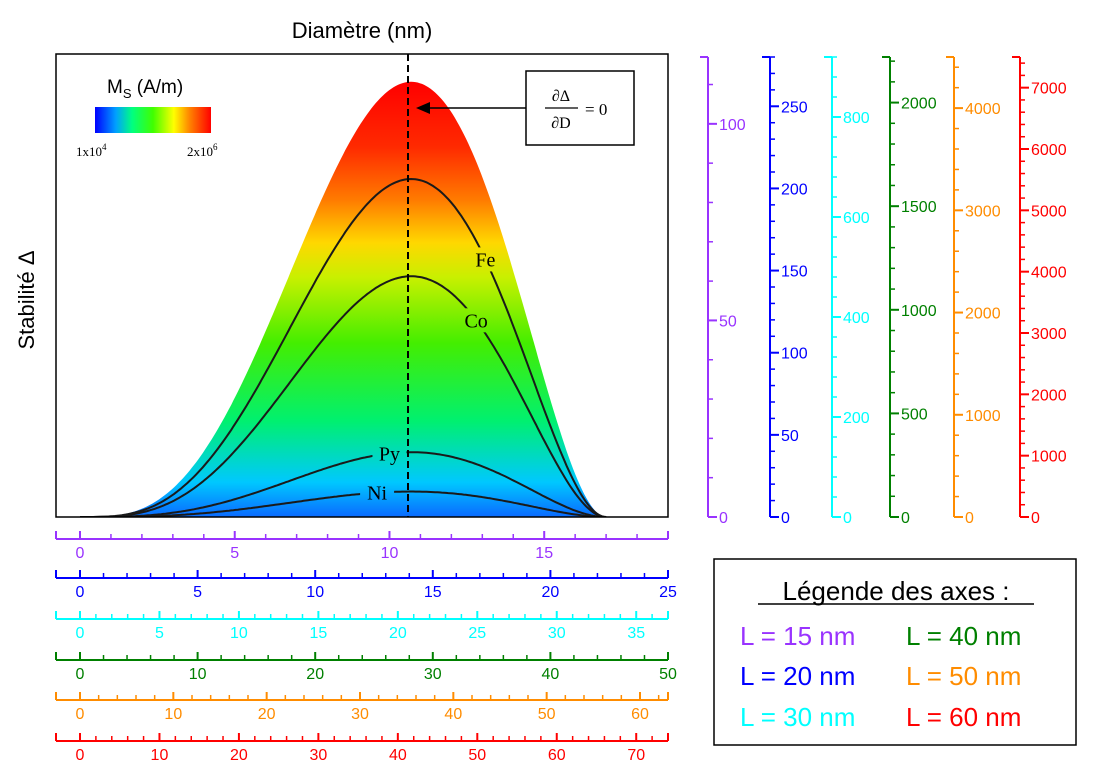 The height and width of the screenshot is (777, 1094). Describe the element at coordinates (202, 150) in the screenshot. I see `colorbar-max-label: 2x10⁶` at that location.